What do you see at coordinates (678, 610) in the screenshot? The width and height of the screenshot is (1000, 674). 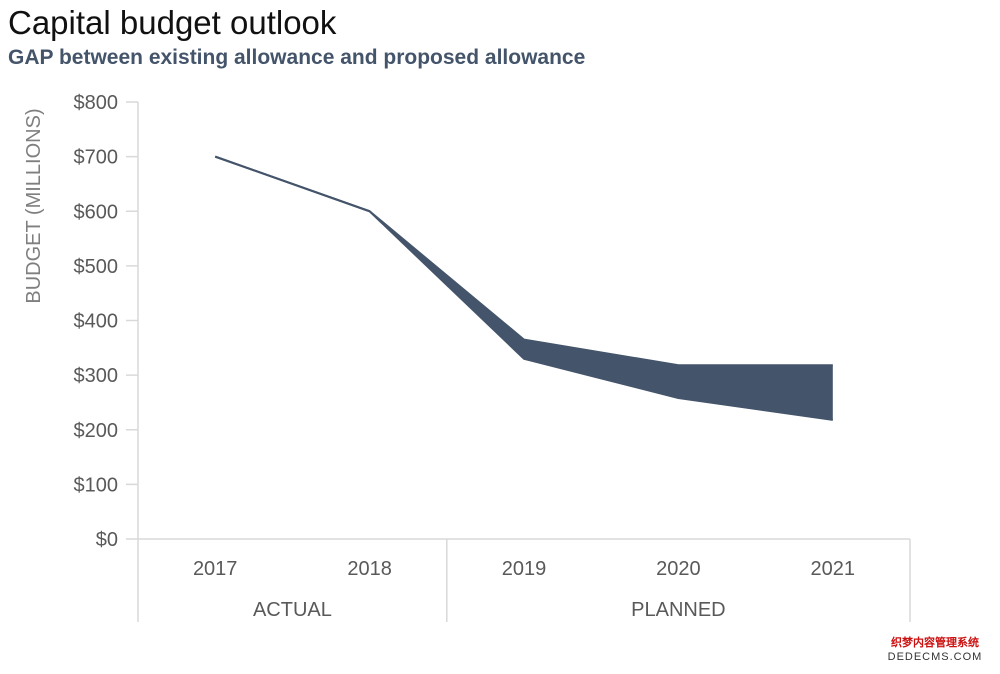 I see `group-label: PLANNED` at bounding box center [678, 610].